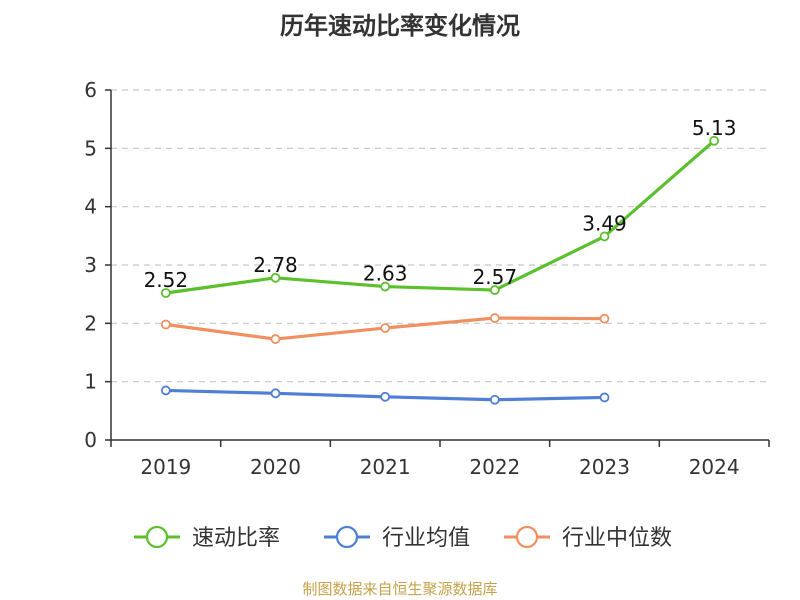 Image resolution: width=800 pixels, height=600 pixels. I want to click on data-point-2-2022, so click(494, 399).